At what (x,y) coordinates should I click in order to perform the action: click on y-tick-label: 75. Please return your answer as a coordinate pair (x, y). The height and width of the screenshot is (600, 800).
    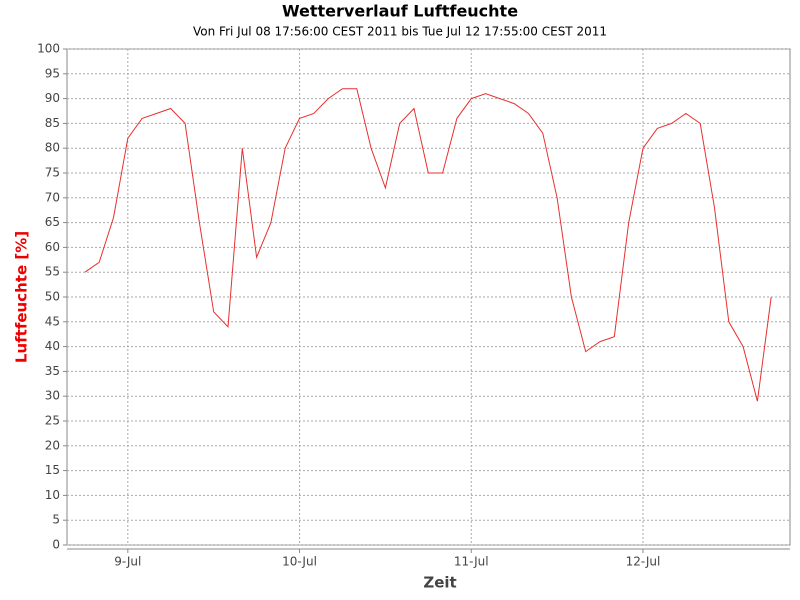
    Looking at the image, I should click on (52, 173).